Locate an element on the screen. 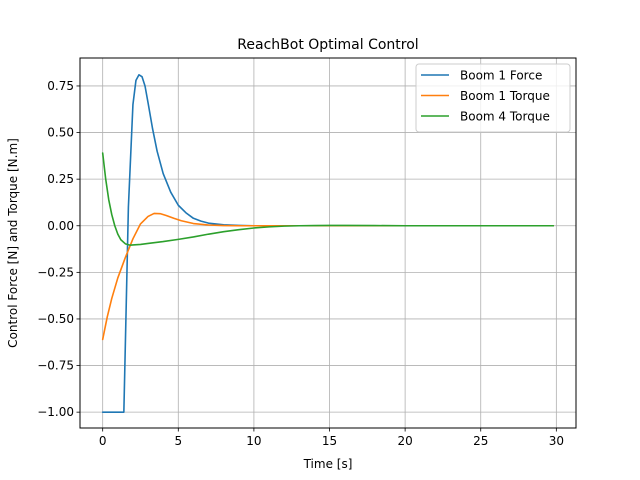 The height and width of the screenshot is (480, 640). chart-title: ReachBot Optimal Control is located at coordinates (327, 45).